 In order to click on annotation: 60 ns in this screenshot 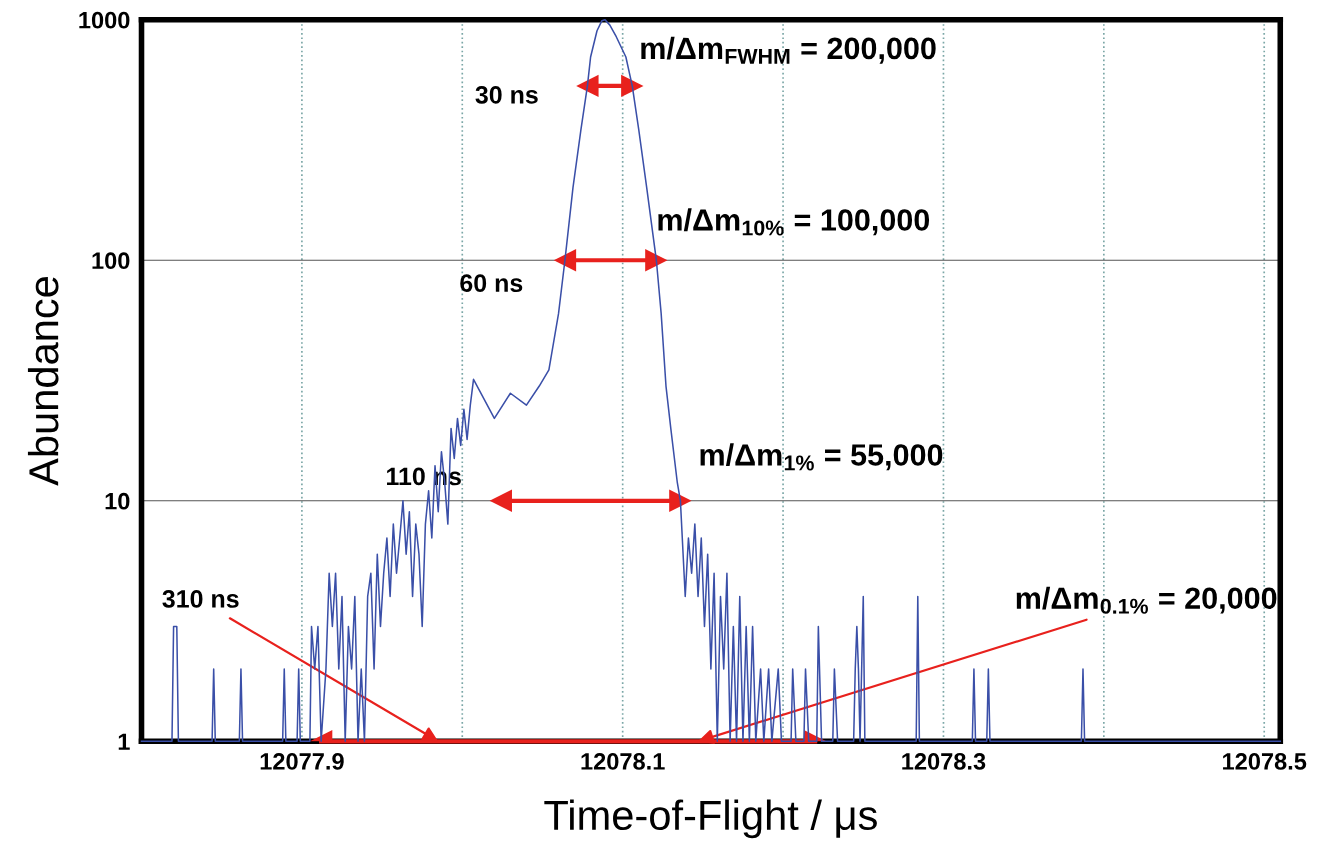, I will do `click(491, 283)`.